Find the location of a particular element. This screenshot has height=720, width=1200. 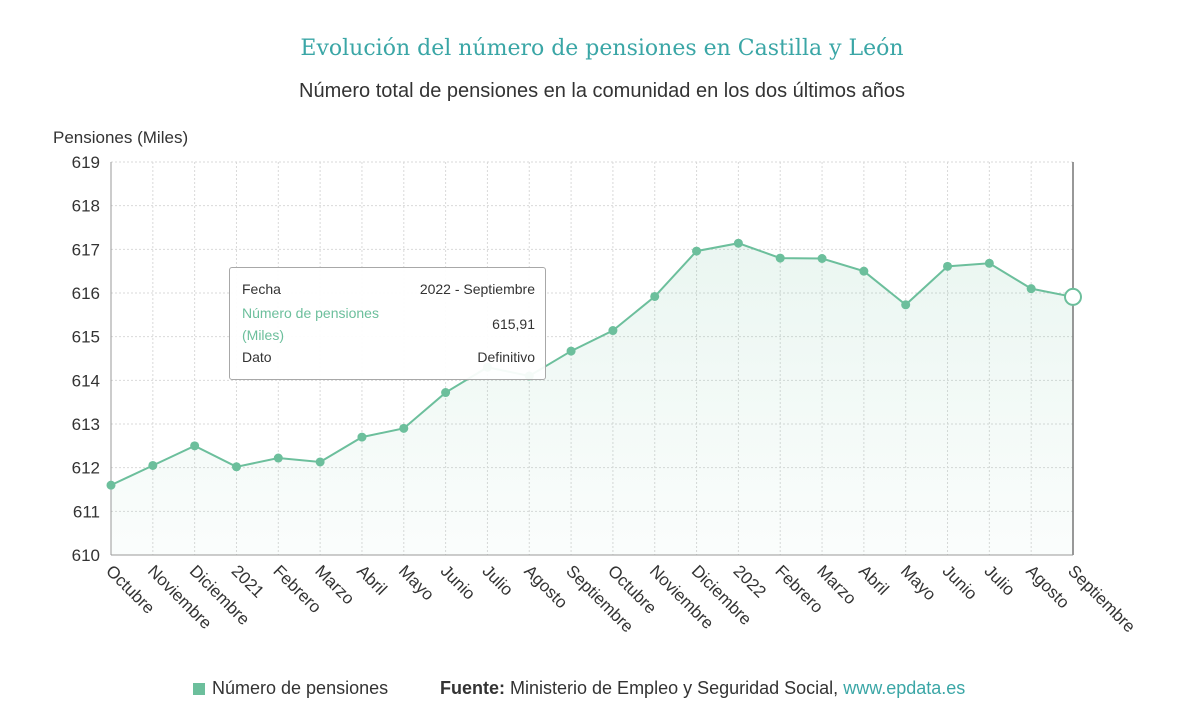

legend-label: Número de pensiones is located at coordinates (300, 688).